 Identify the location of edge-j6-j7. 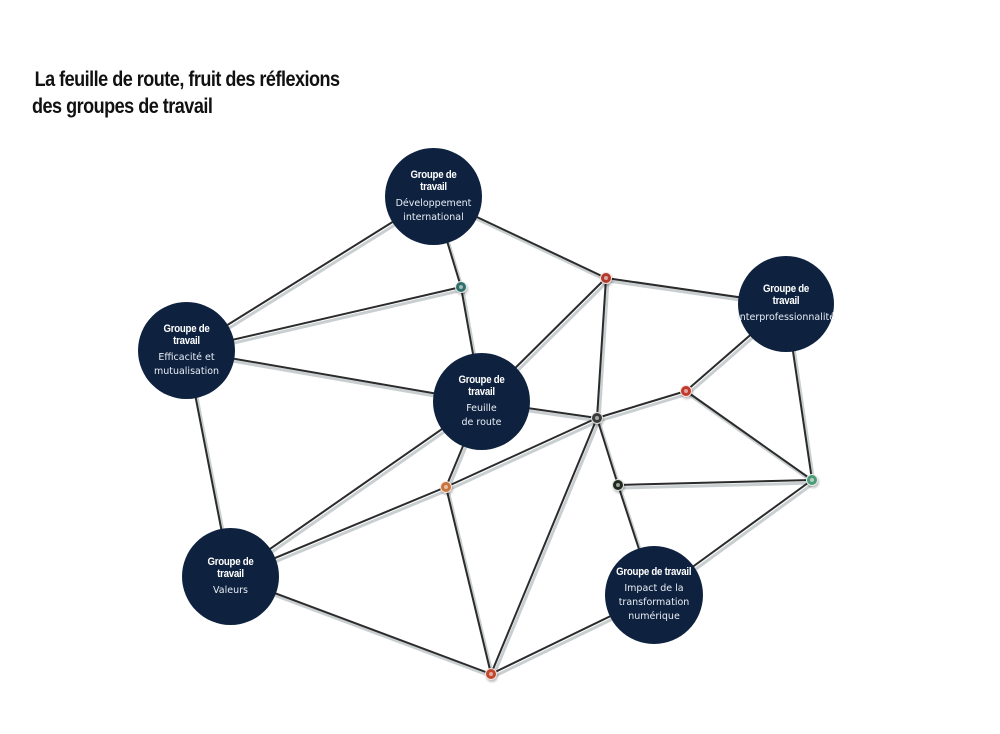
(715, 482).